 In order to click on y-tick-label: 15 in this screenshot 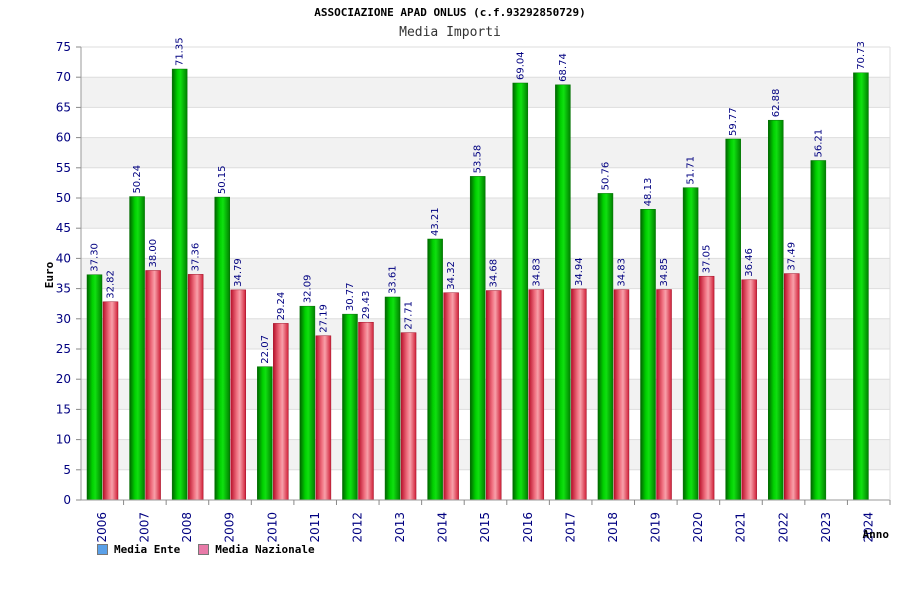, I will do `click(63, 409)`.